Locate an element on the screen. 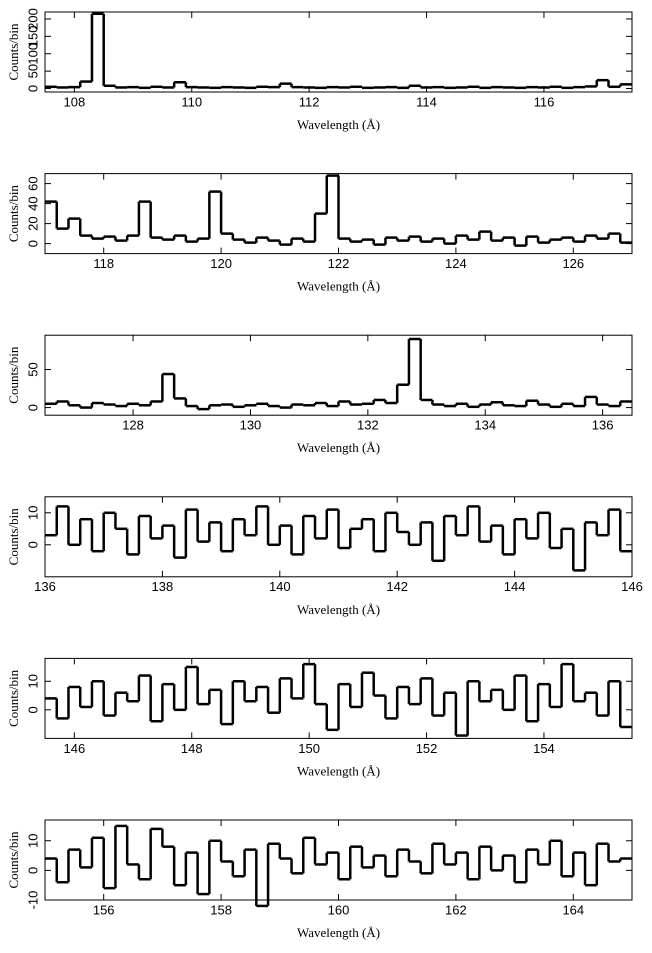  x-tick-label: 108 is located at coordinates (74, 101).